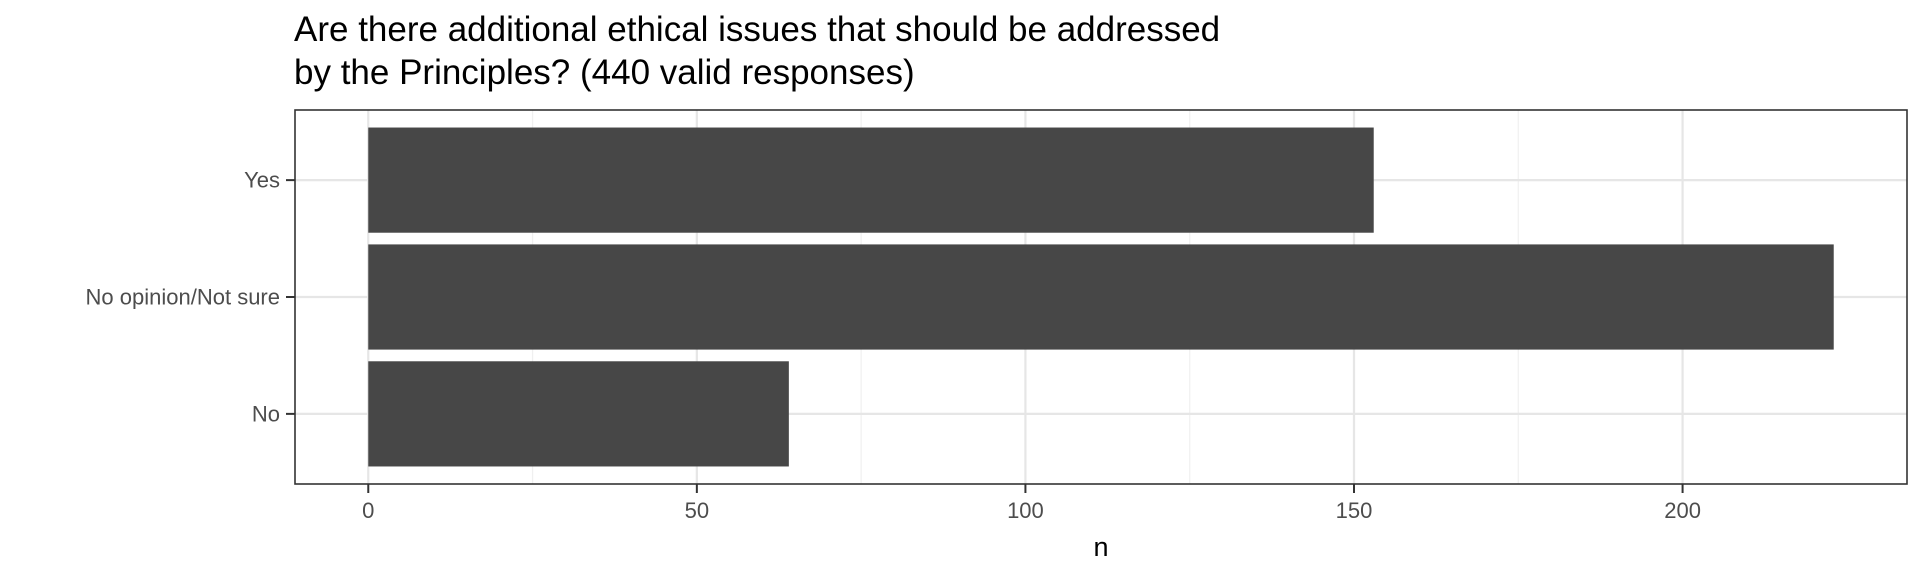  Describe the element at coordinates (604, 72) in the screenshot. I see `chart-title-line-2: by the Principles? (440 valid responses)` at that location.